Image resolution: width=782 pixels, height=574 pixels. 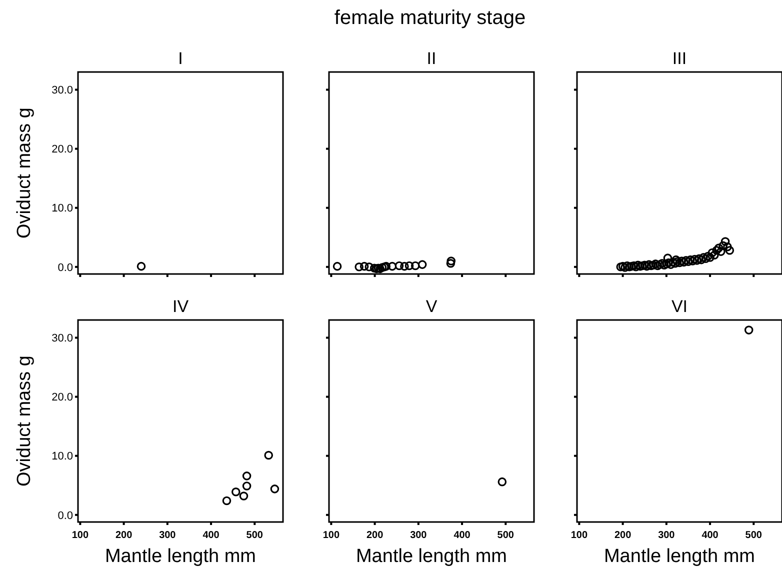 I want to click on chart-title: IV, so click(x=181, y=306).